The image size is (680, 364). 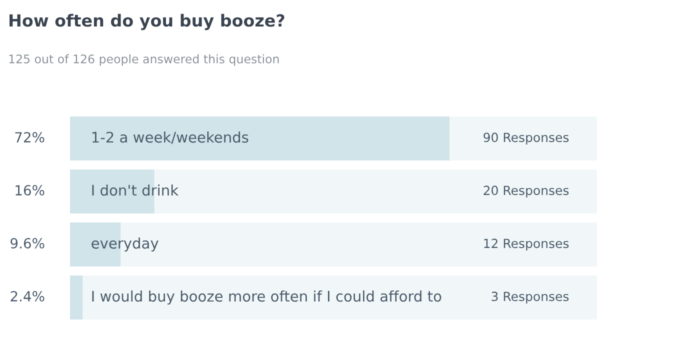 I want to click on chart-subtitle: 125 out of 126 people answered this question, so click(x=144, y=60).